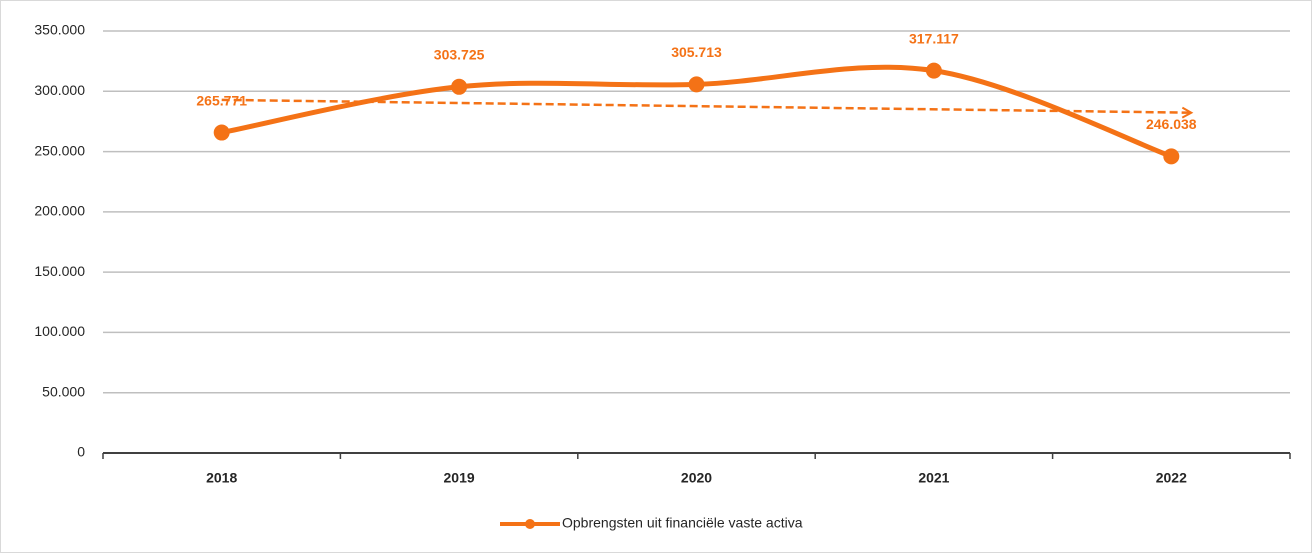  What do you see at coordinates (459, 478) in the screenshot?
I see `x-tick-label: 2019` at bounding box center [459, 478].